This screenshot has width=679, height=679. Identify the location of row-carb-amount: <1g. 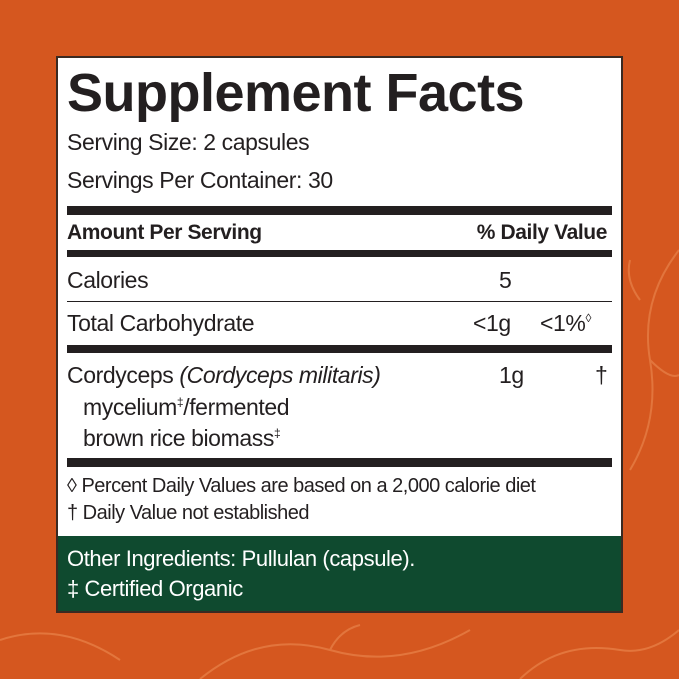
(492, 323).